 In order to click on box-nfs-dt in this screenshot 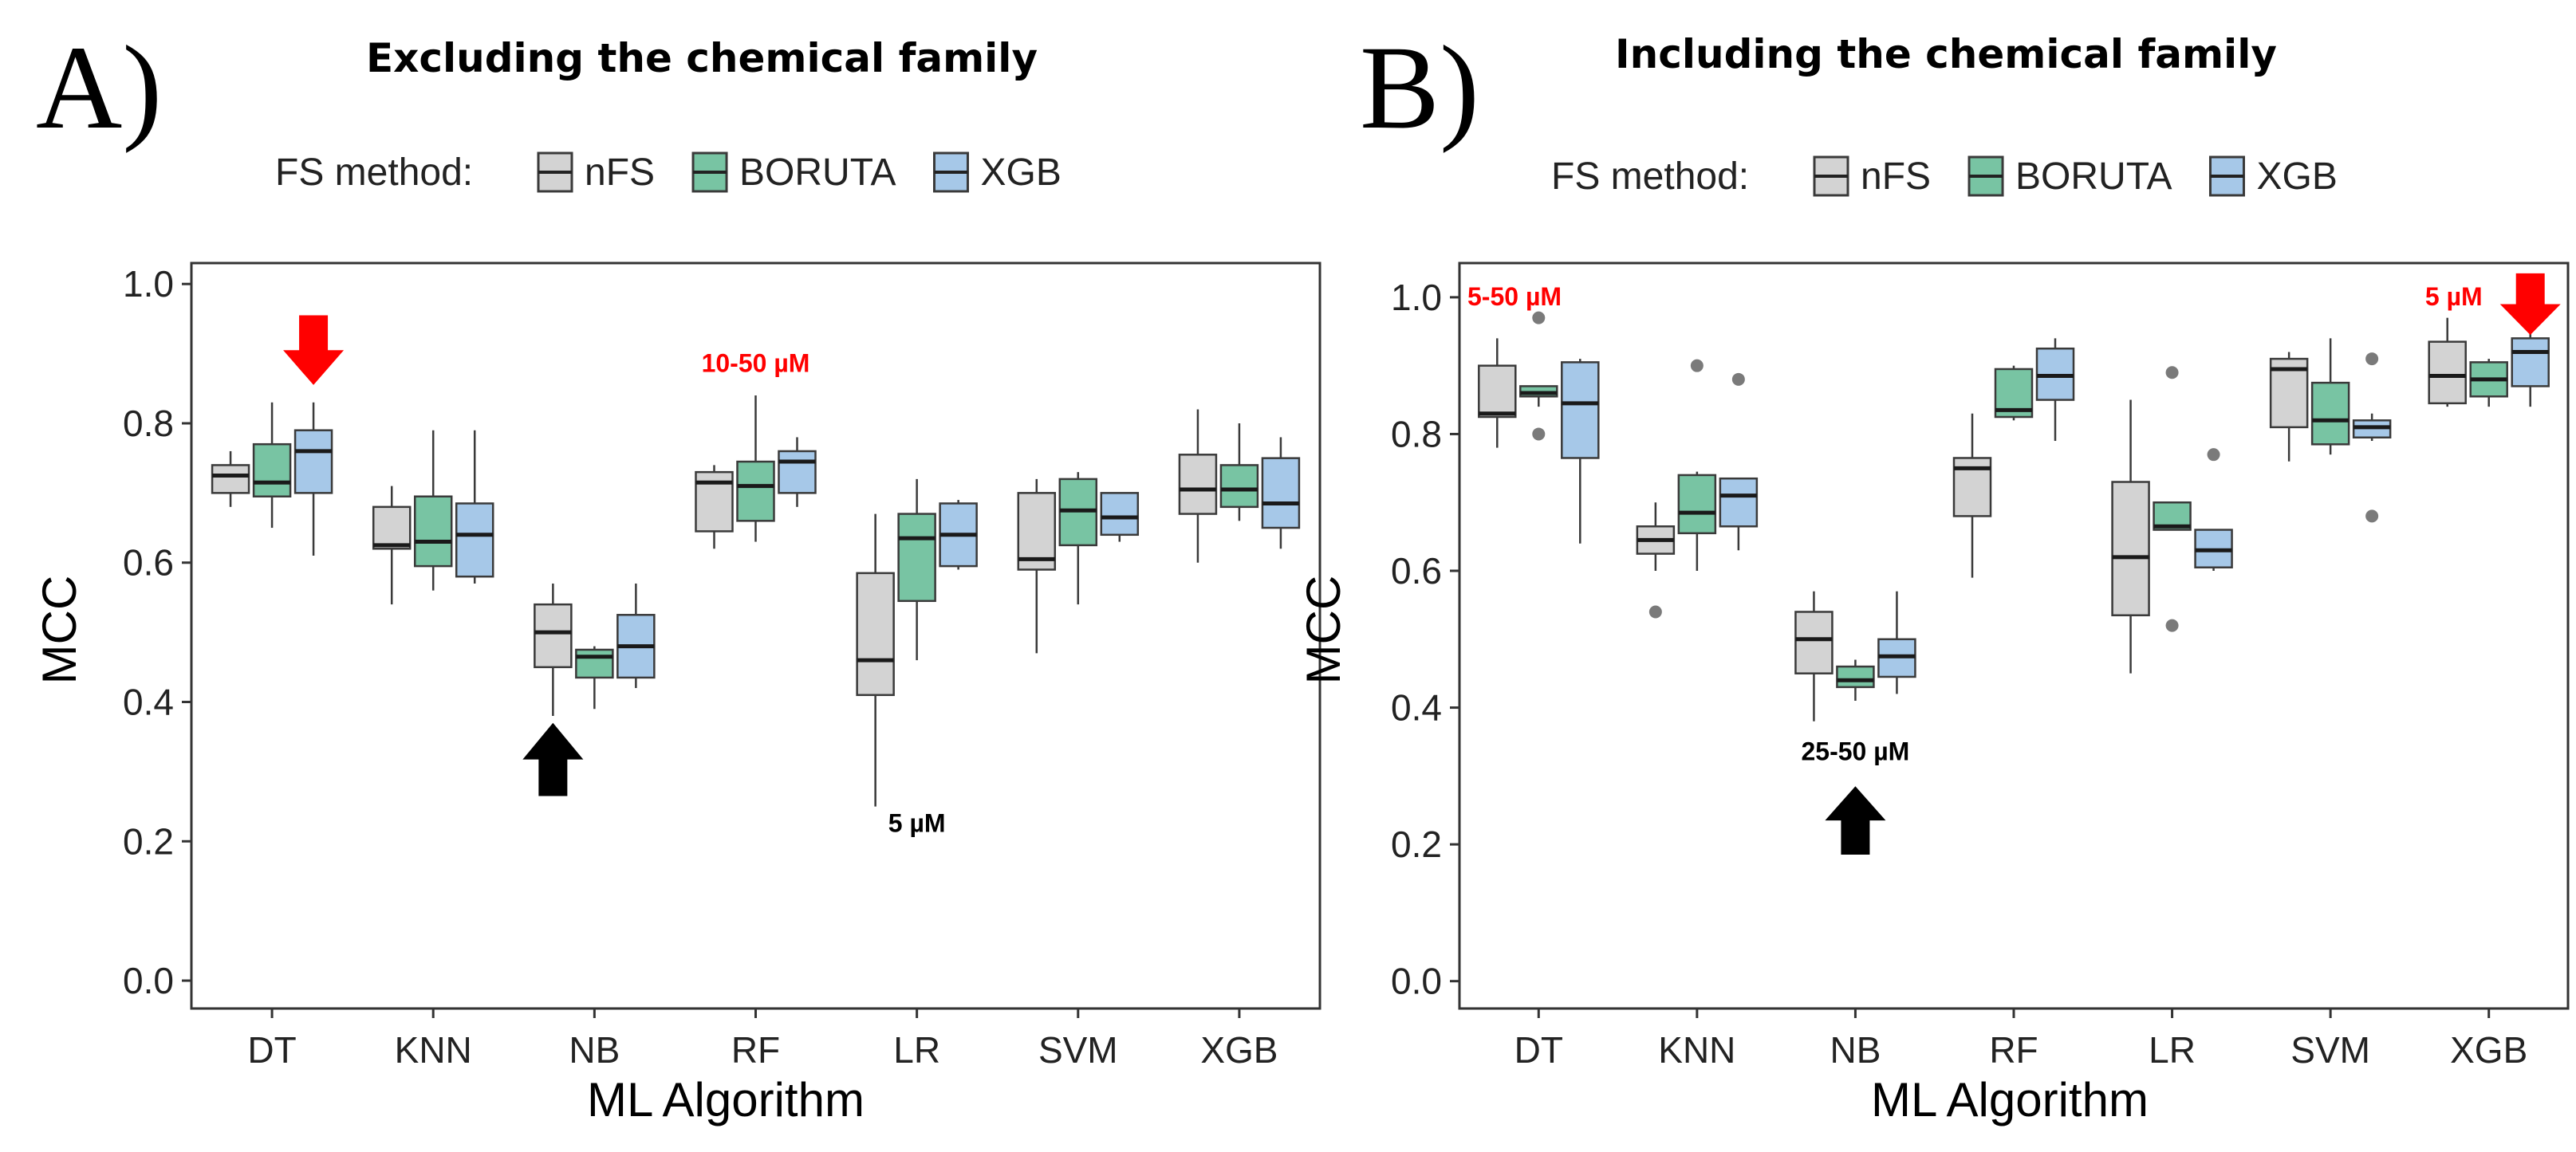, I will do `click(1497, 393)`.